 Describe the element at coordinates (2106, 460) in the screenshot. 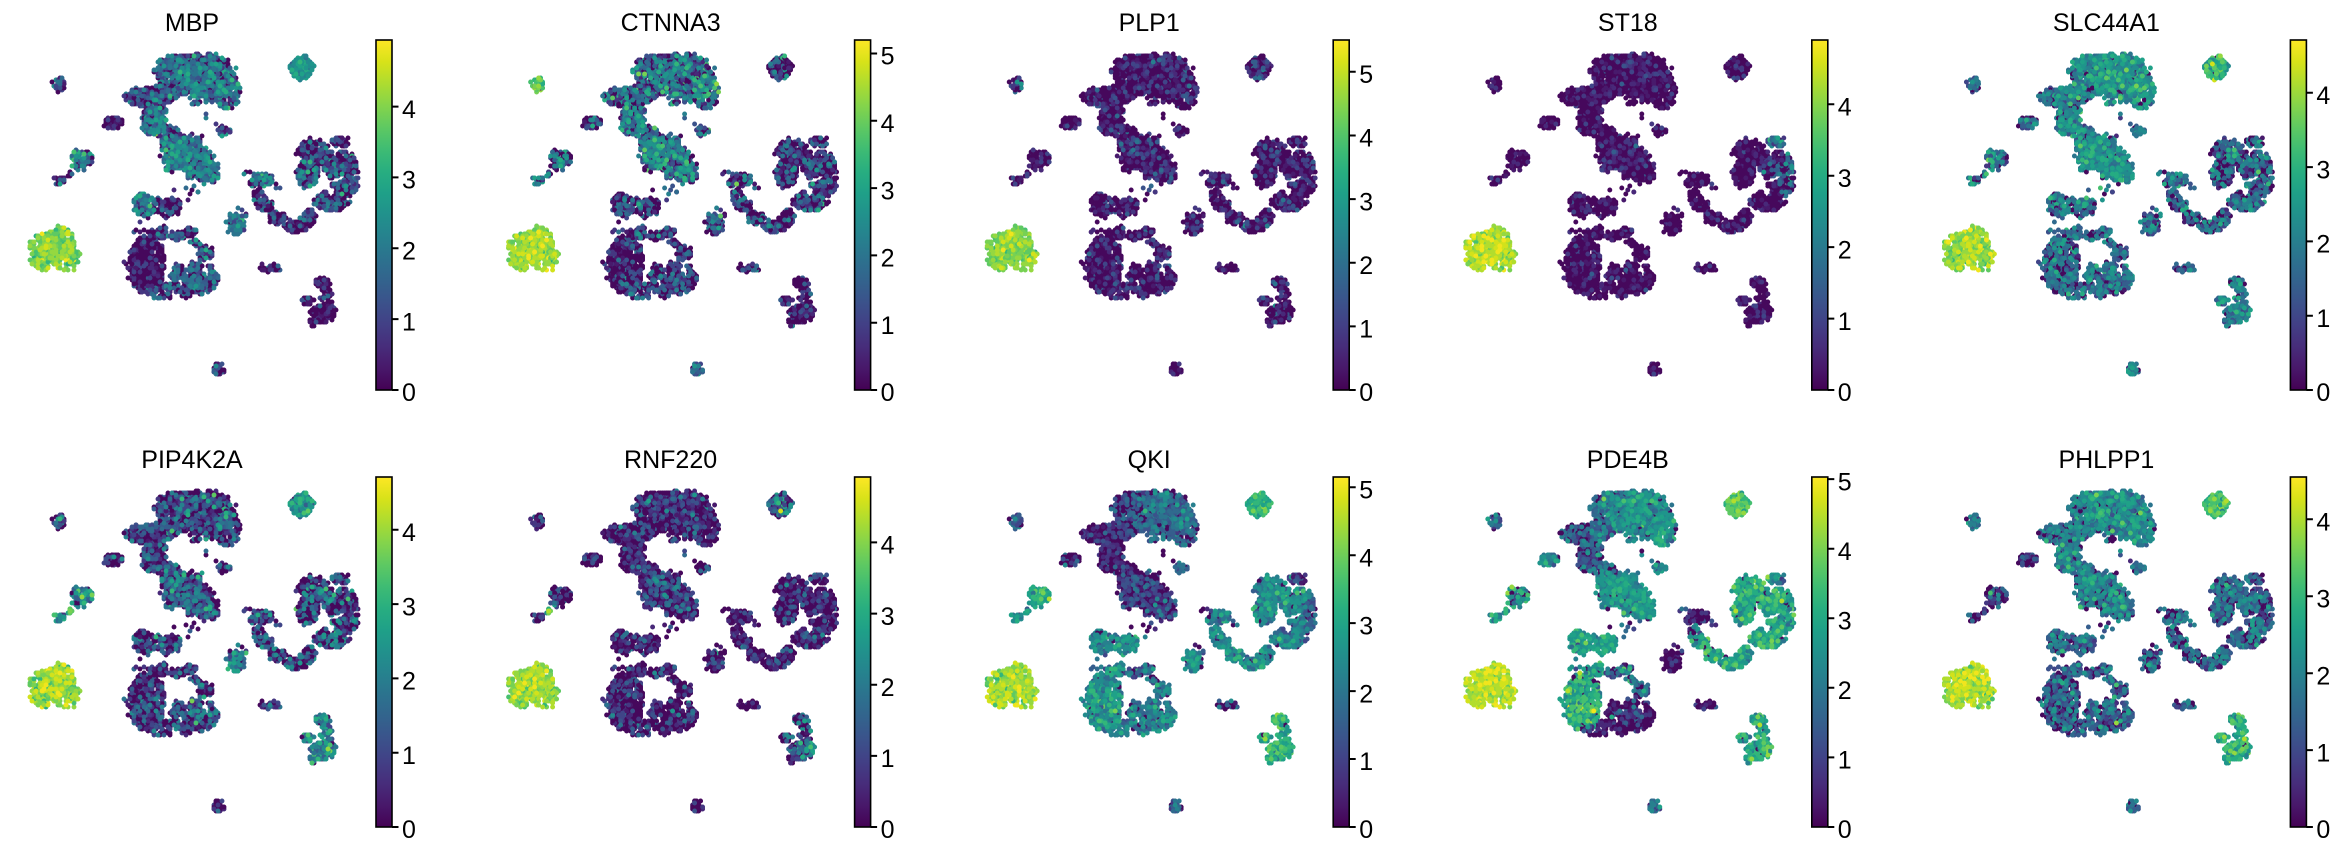

I see `svg-text: PHLPP1` at that location.